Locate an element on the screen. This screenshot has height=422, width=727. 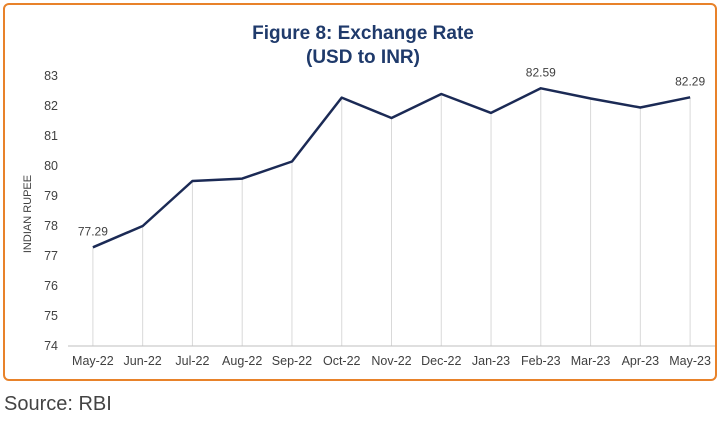
y-tick-label: 83 is located at coordinates (51, 76).